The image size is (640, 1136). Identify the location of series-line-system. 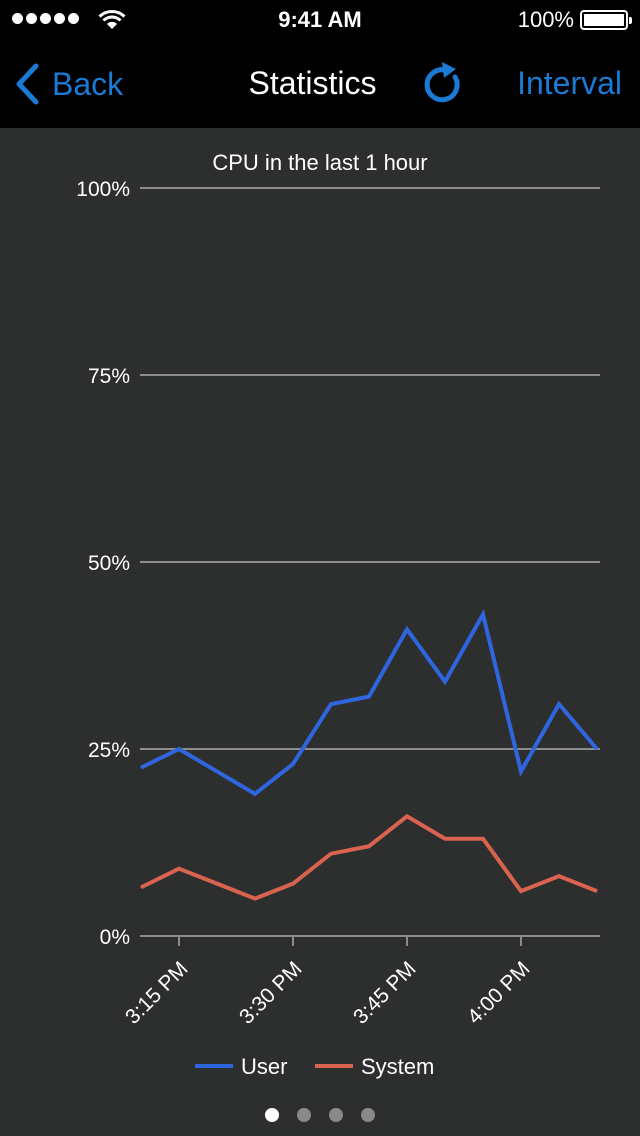
(369, 857).